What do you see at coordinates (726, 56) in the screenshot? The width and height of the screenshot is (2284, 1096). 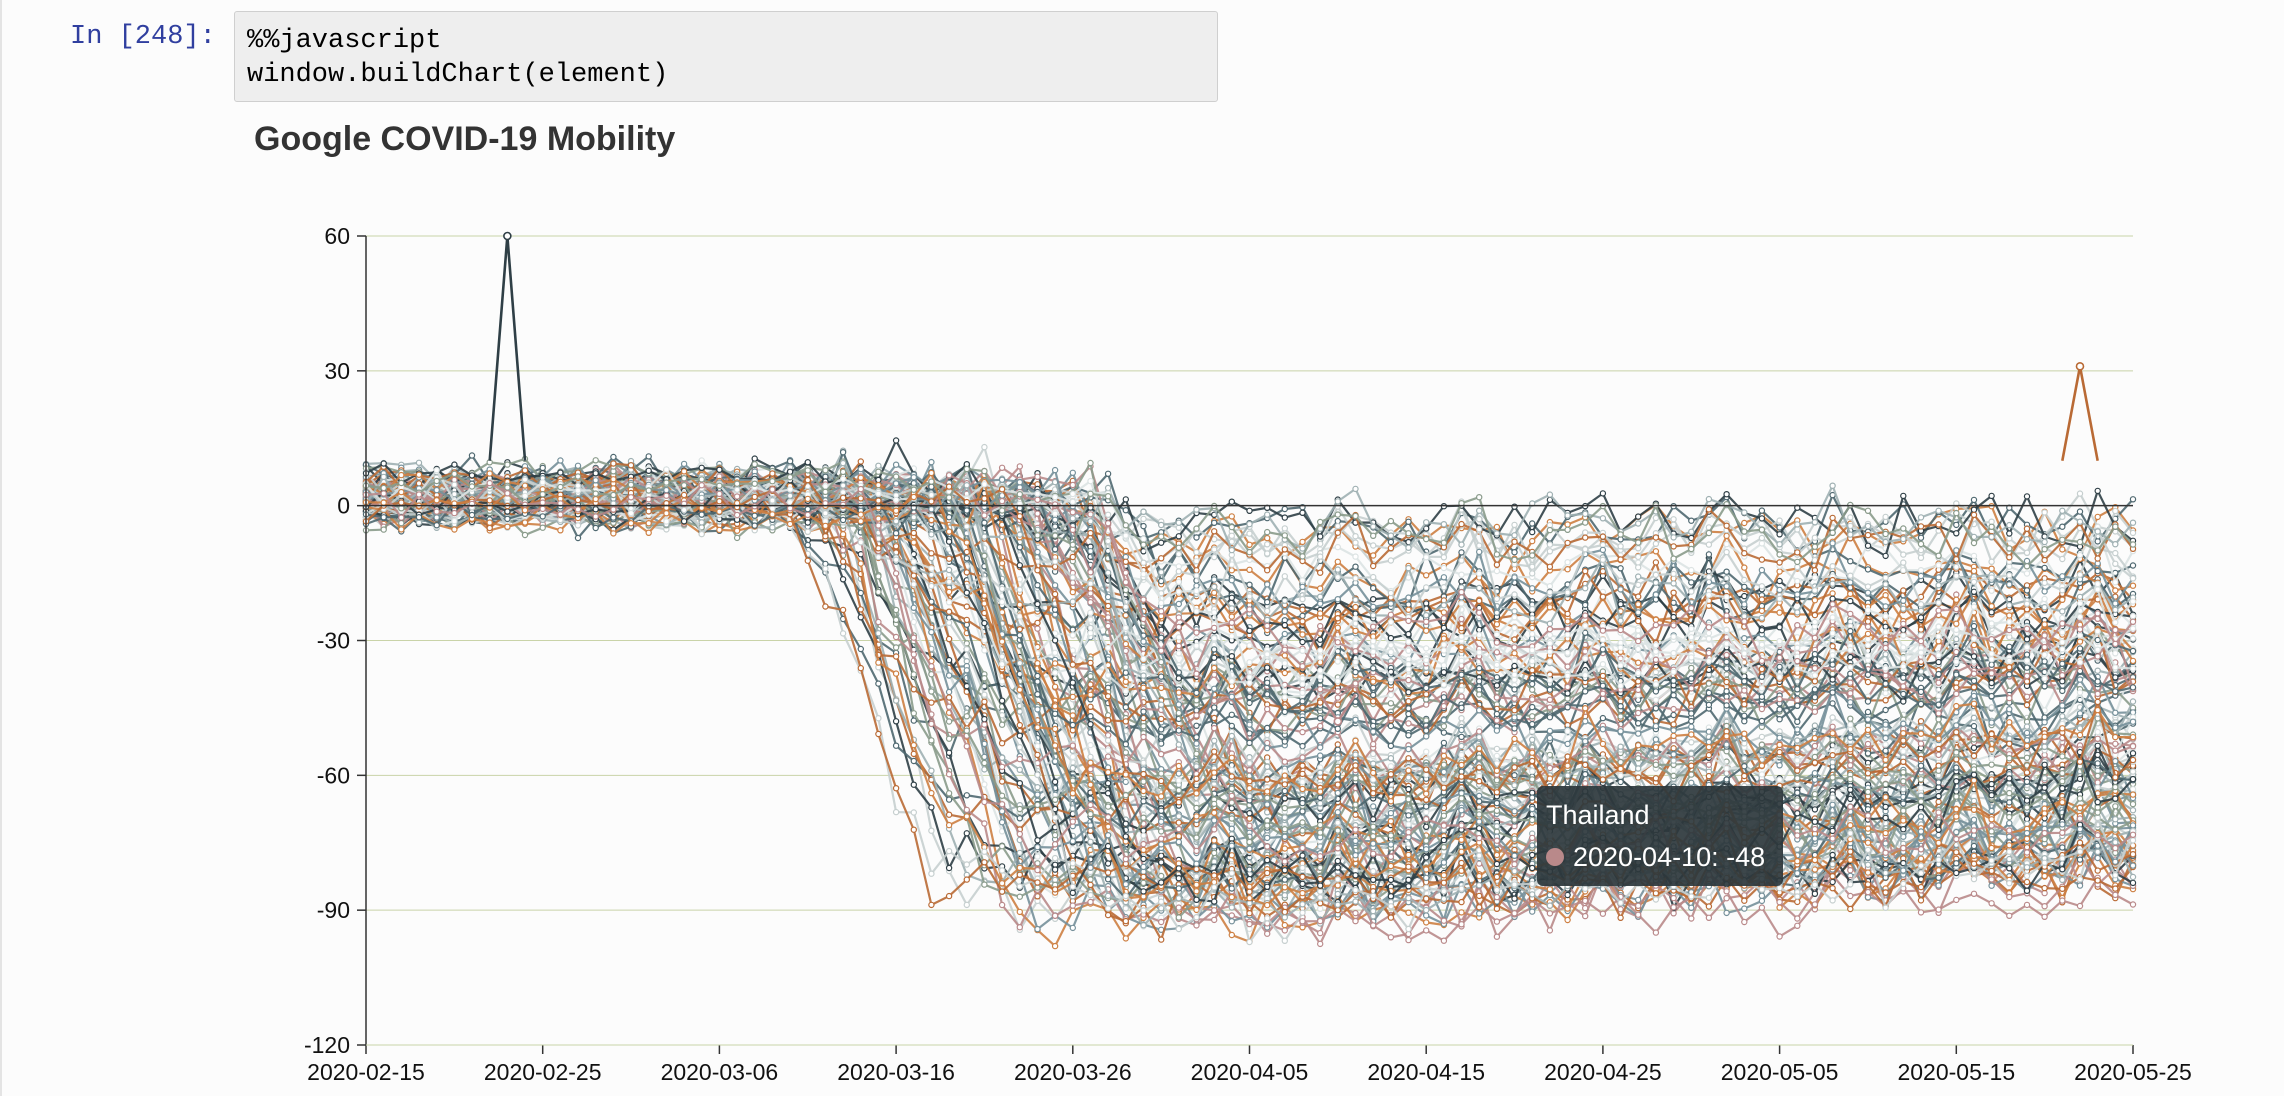 I see `code-cell: %%javascript window.buildChart(element)` at bounding box center [726, 56].